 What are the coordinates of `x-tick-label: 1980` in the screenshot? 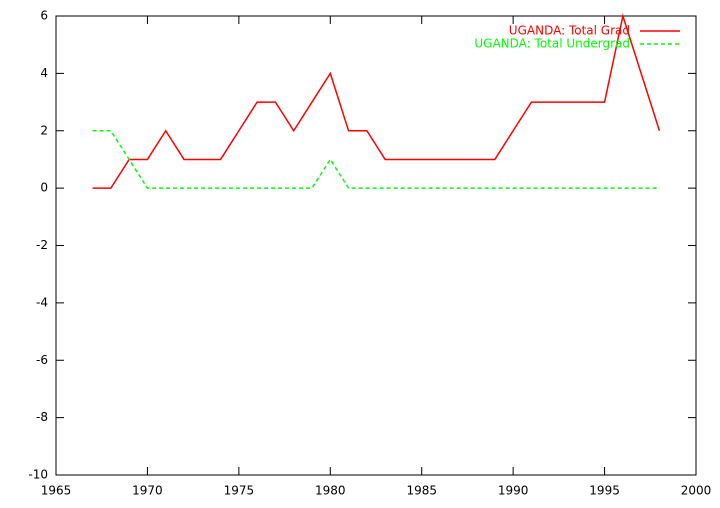 It's located at (330, 491).